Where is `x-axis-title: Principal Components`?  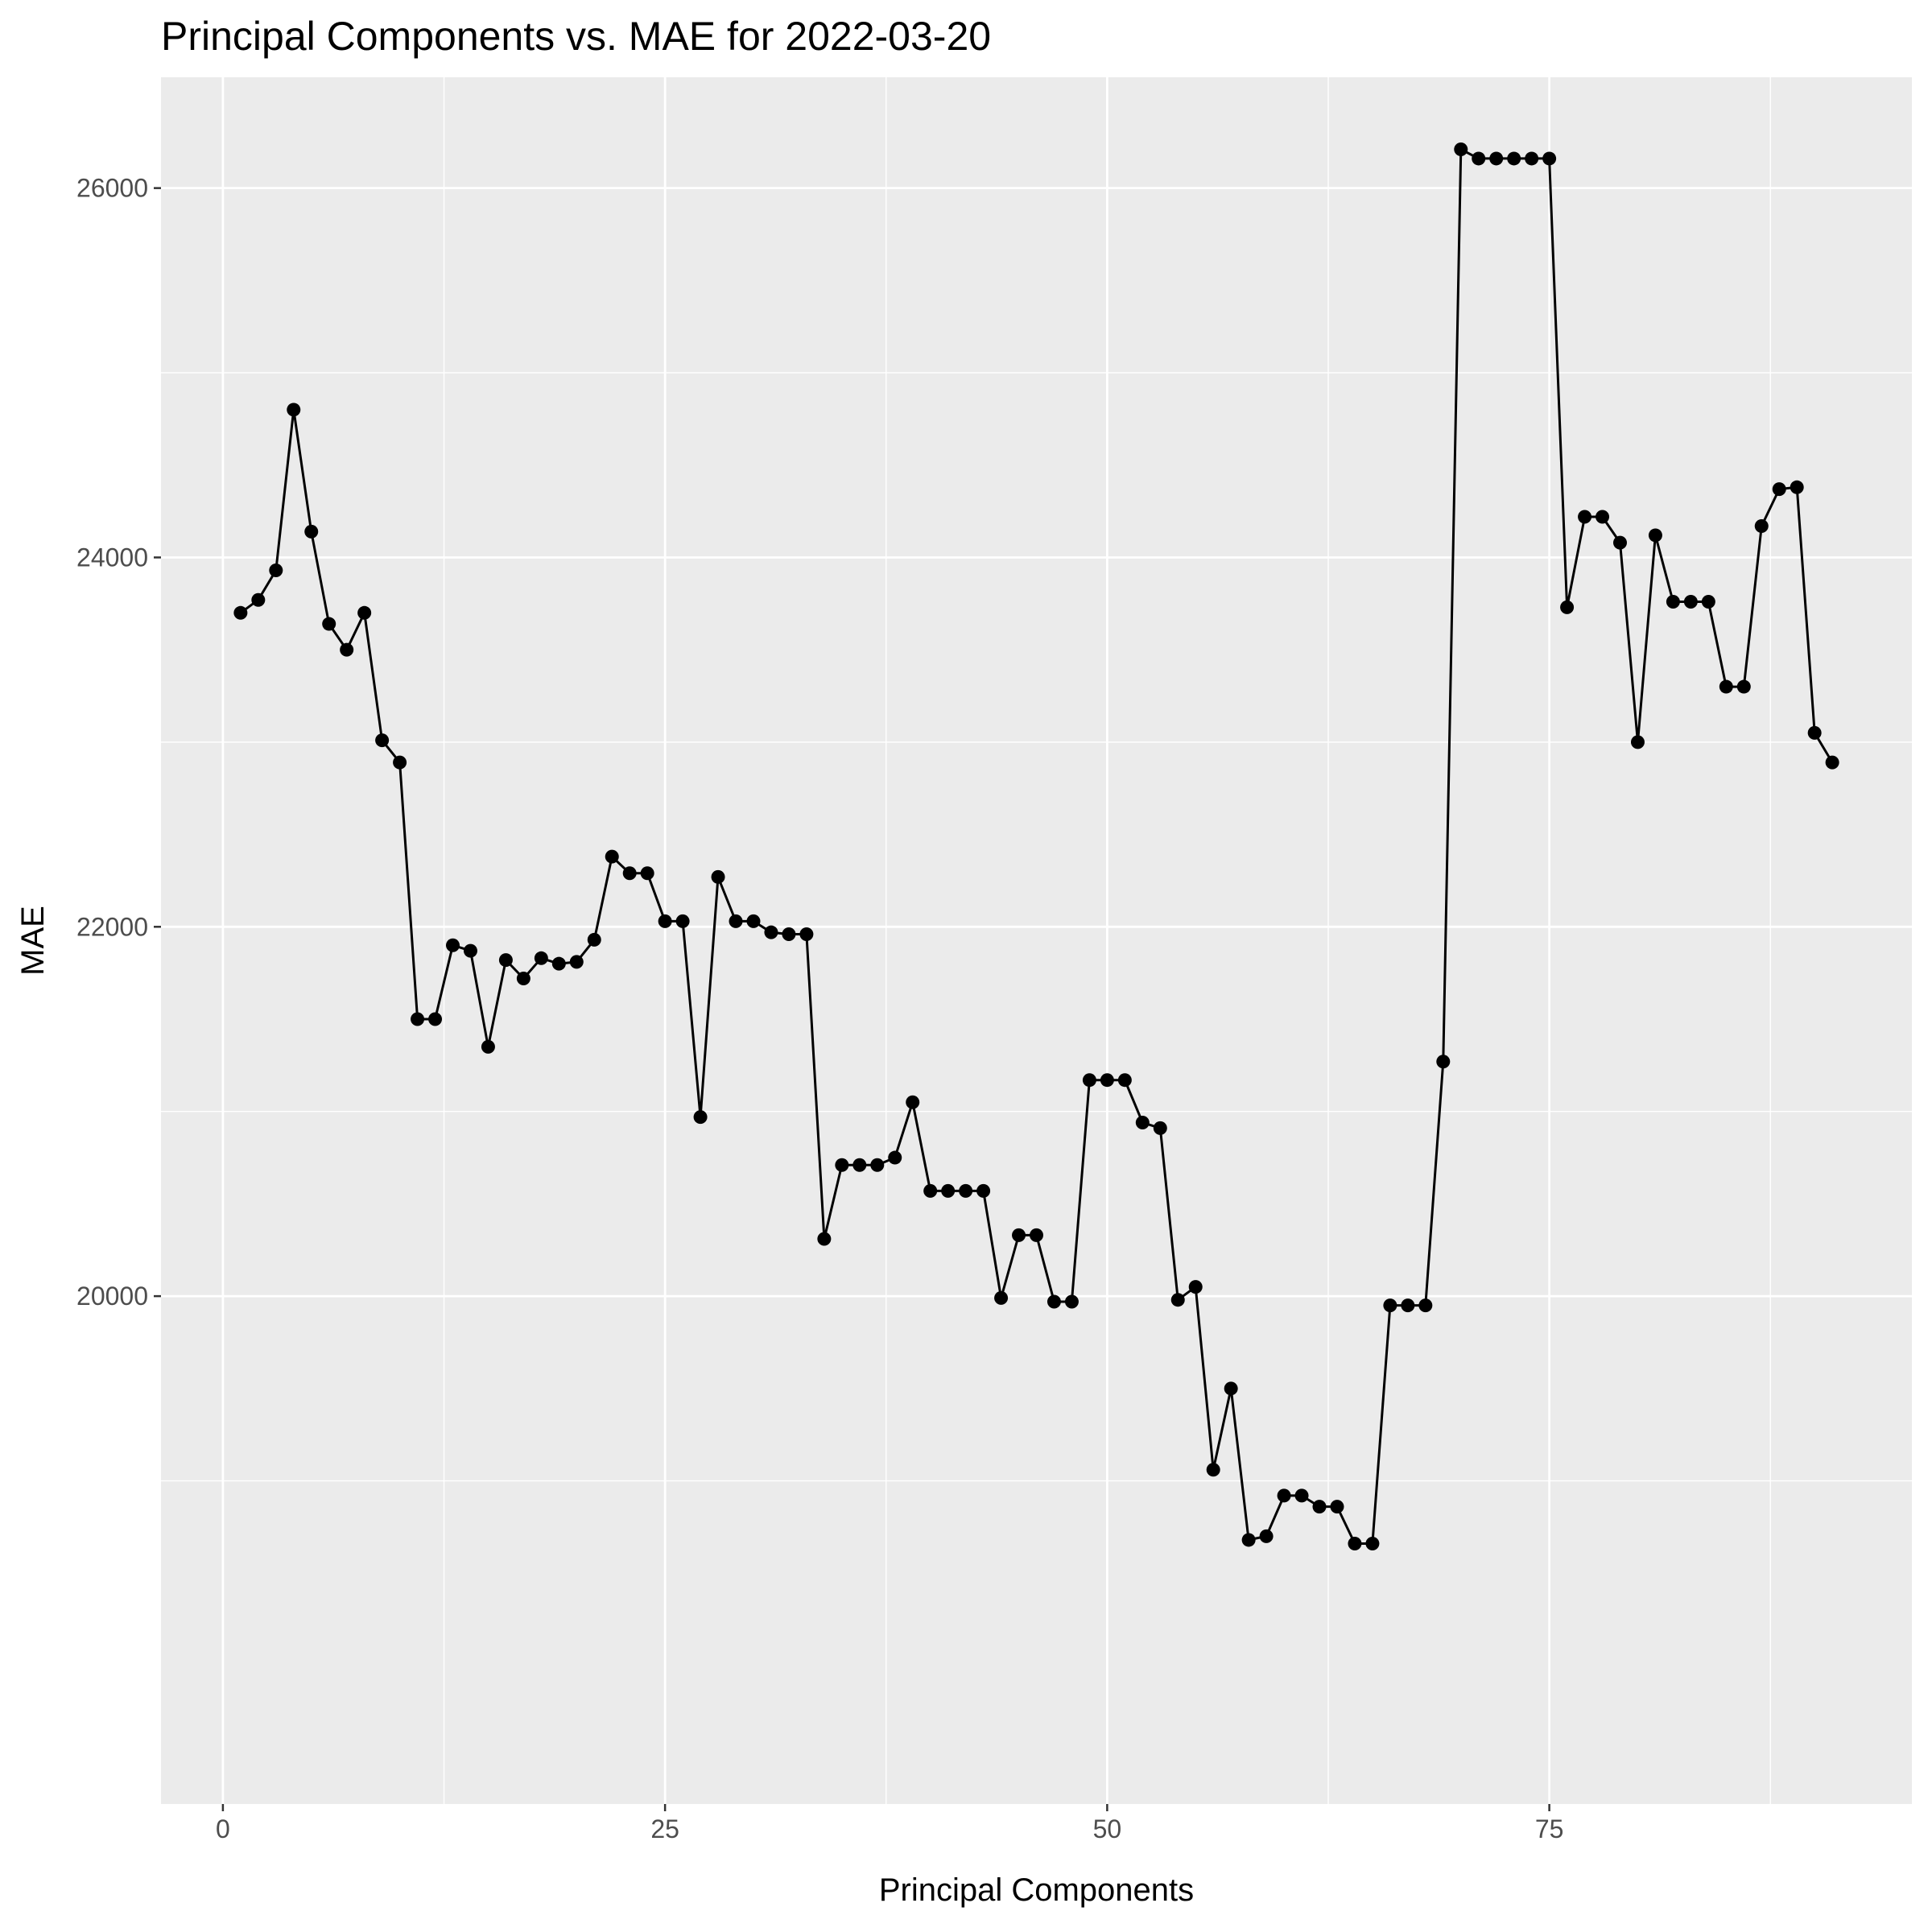
x-axis-title: Principal Components is located at coordinates (1036, 1890).